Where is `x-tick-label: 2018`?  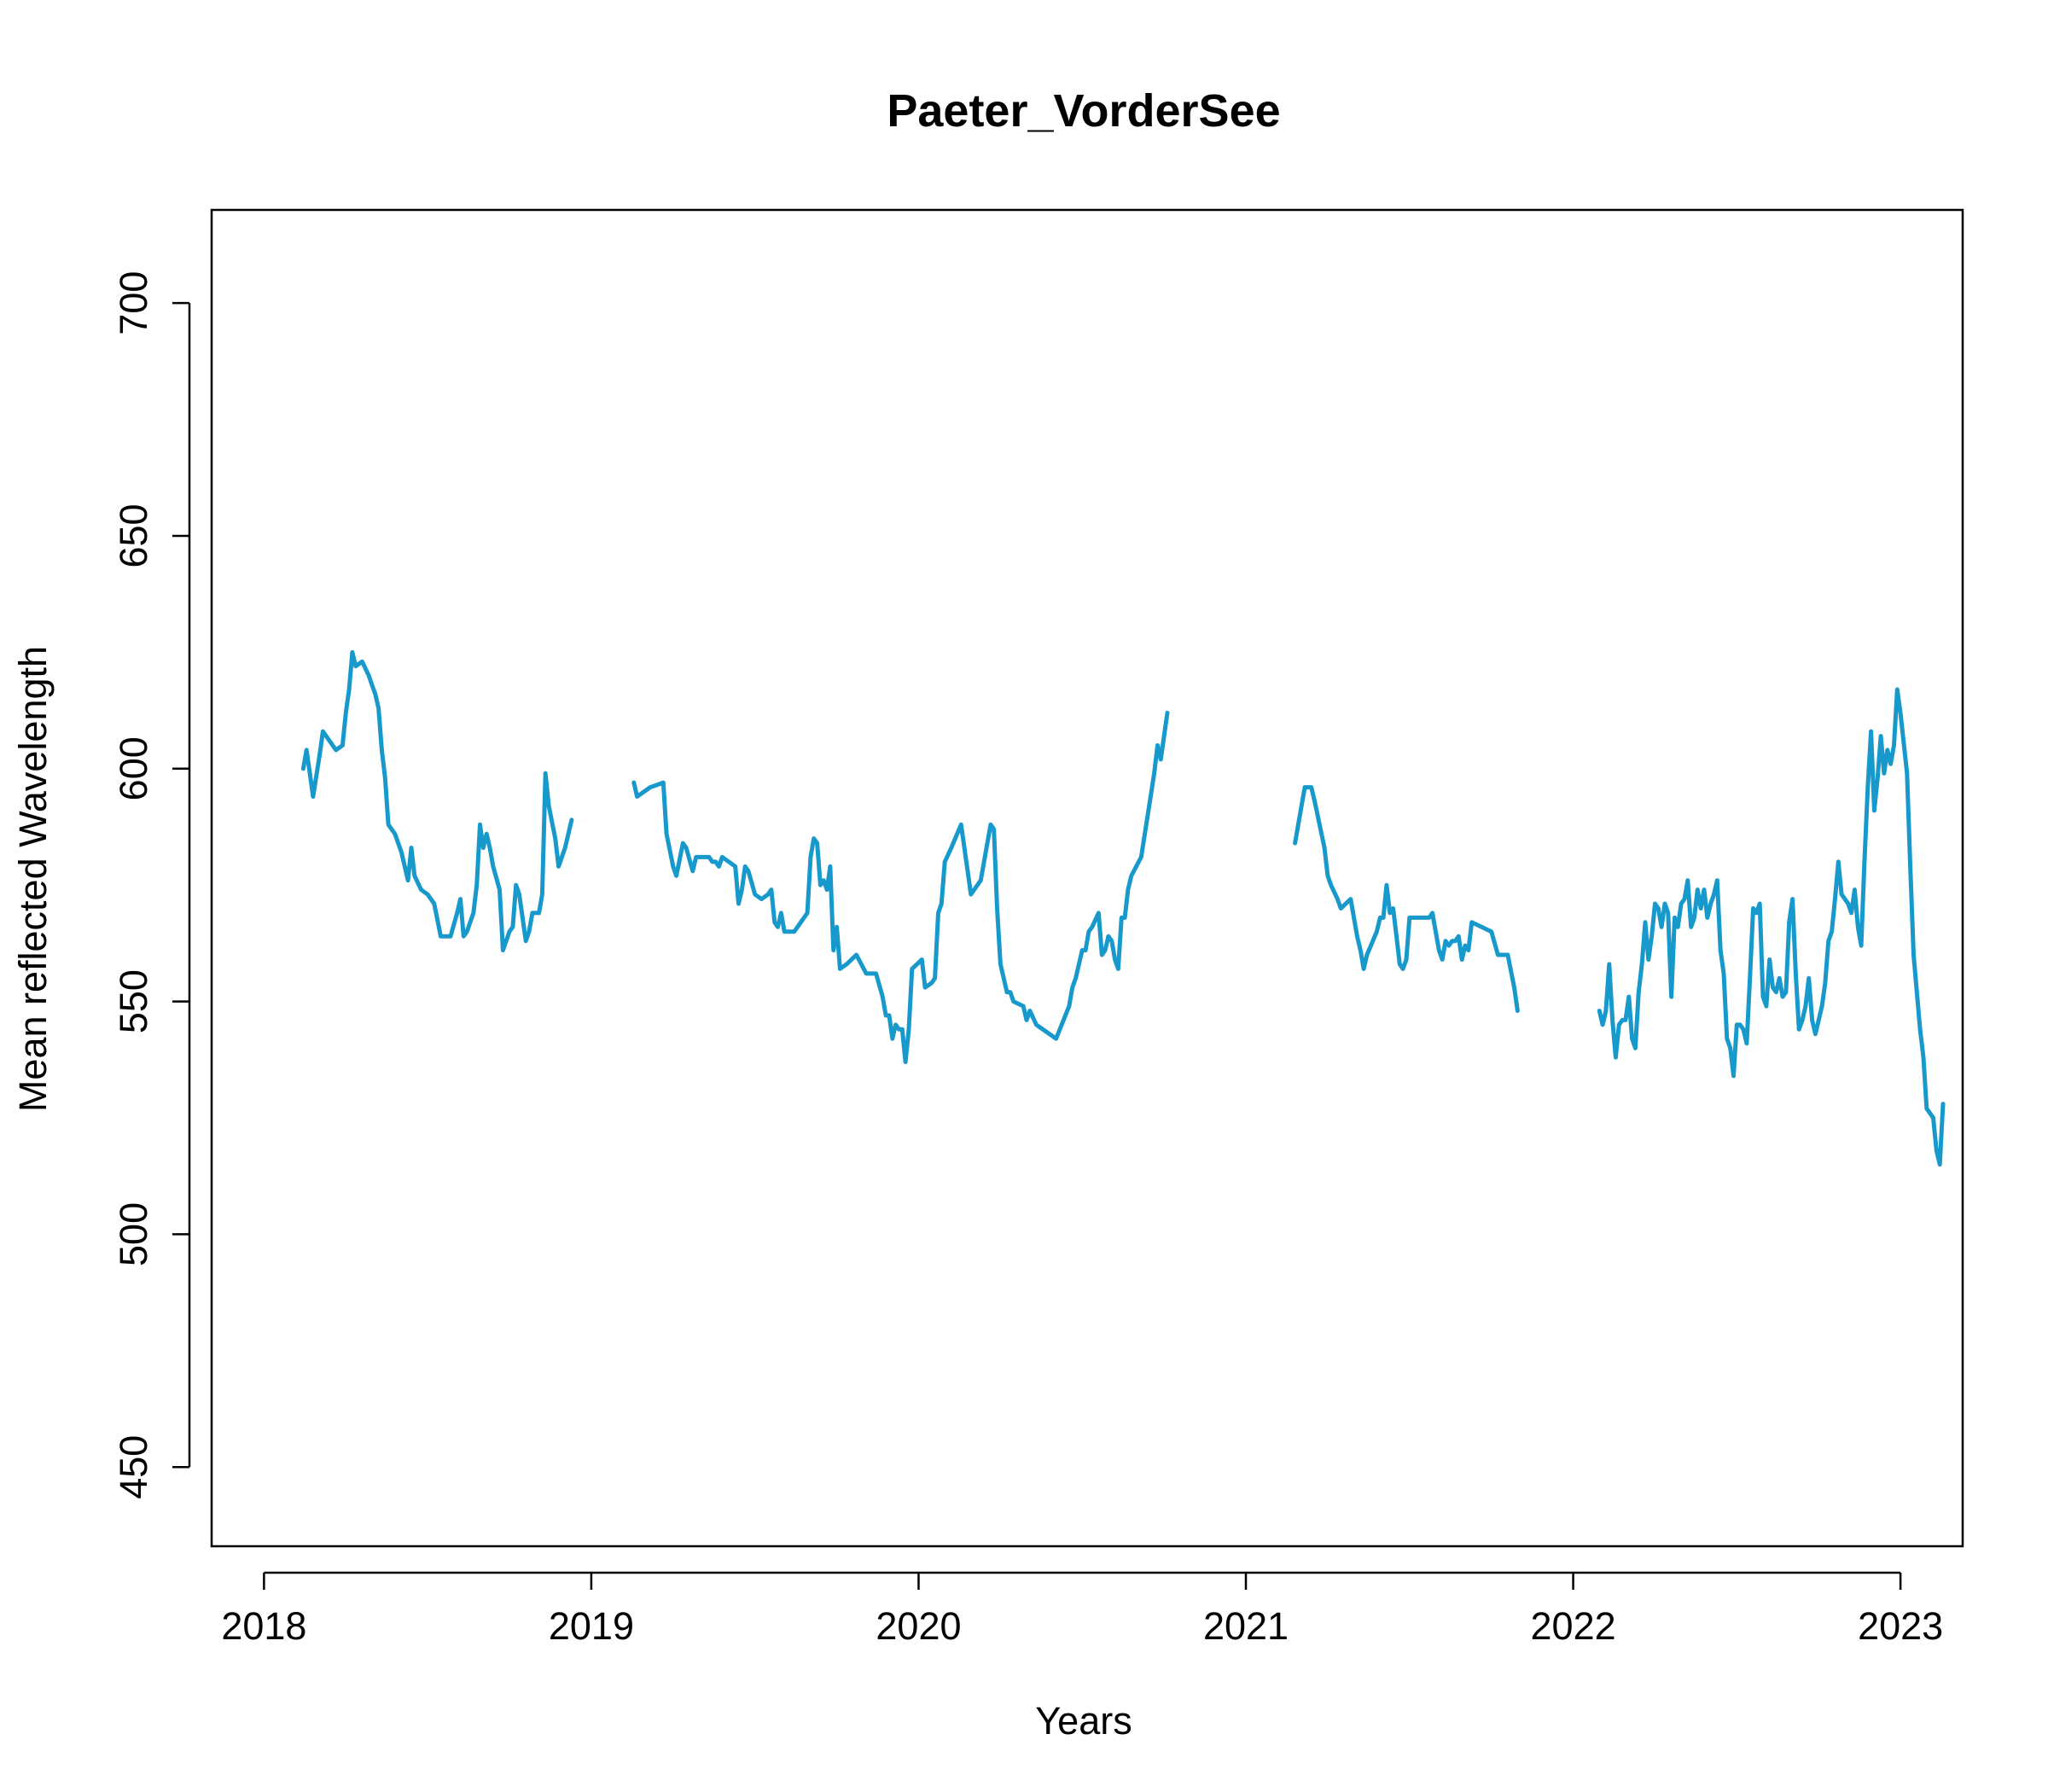
x-tick-label: 2018 is located at coordinates (263, 1626).